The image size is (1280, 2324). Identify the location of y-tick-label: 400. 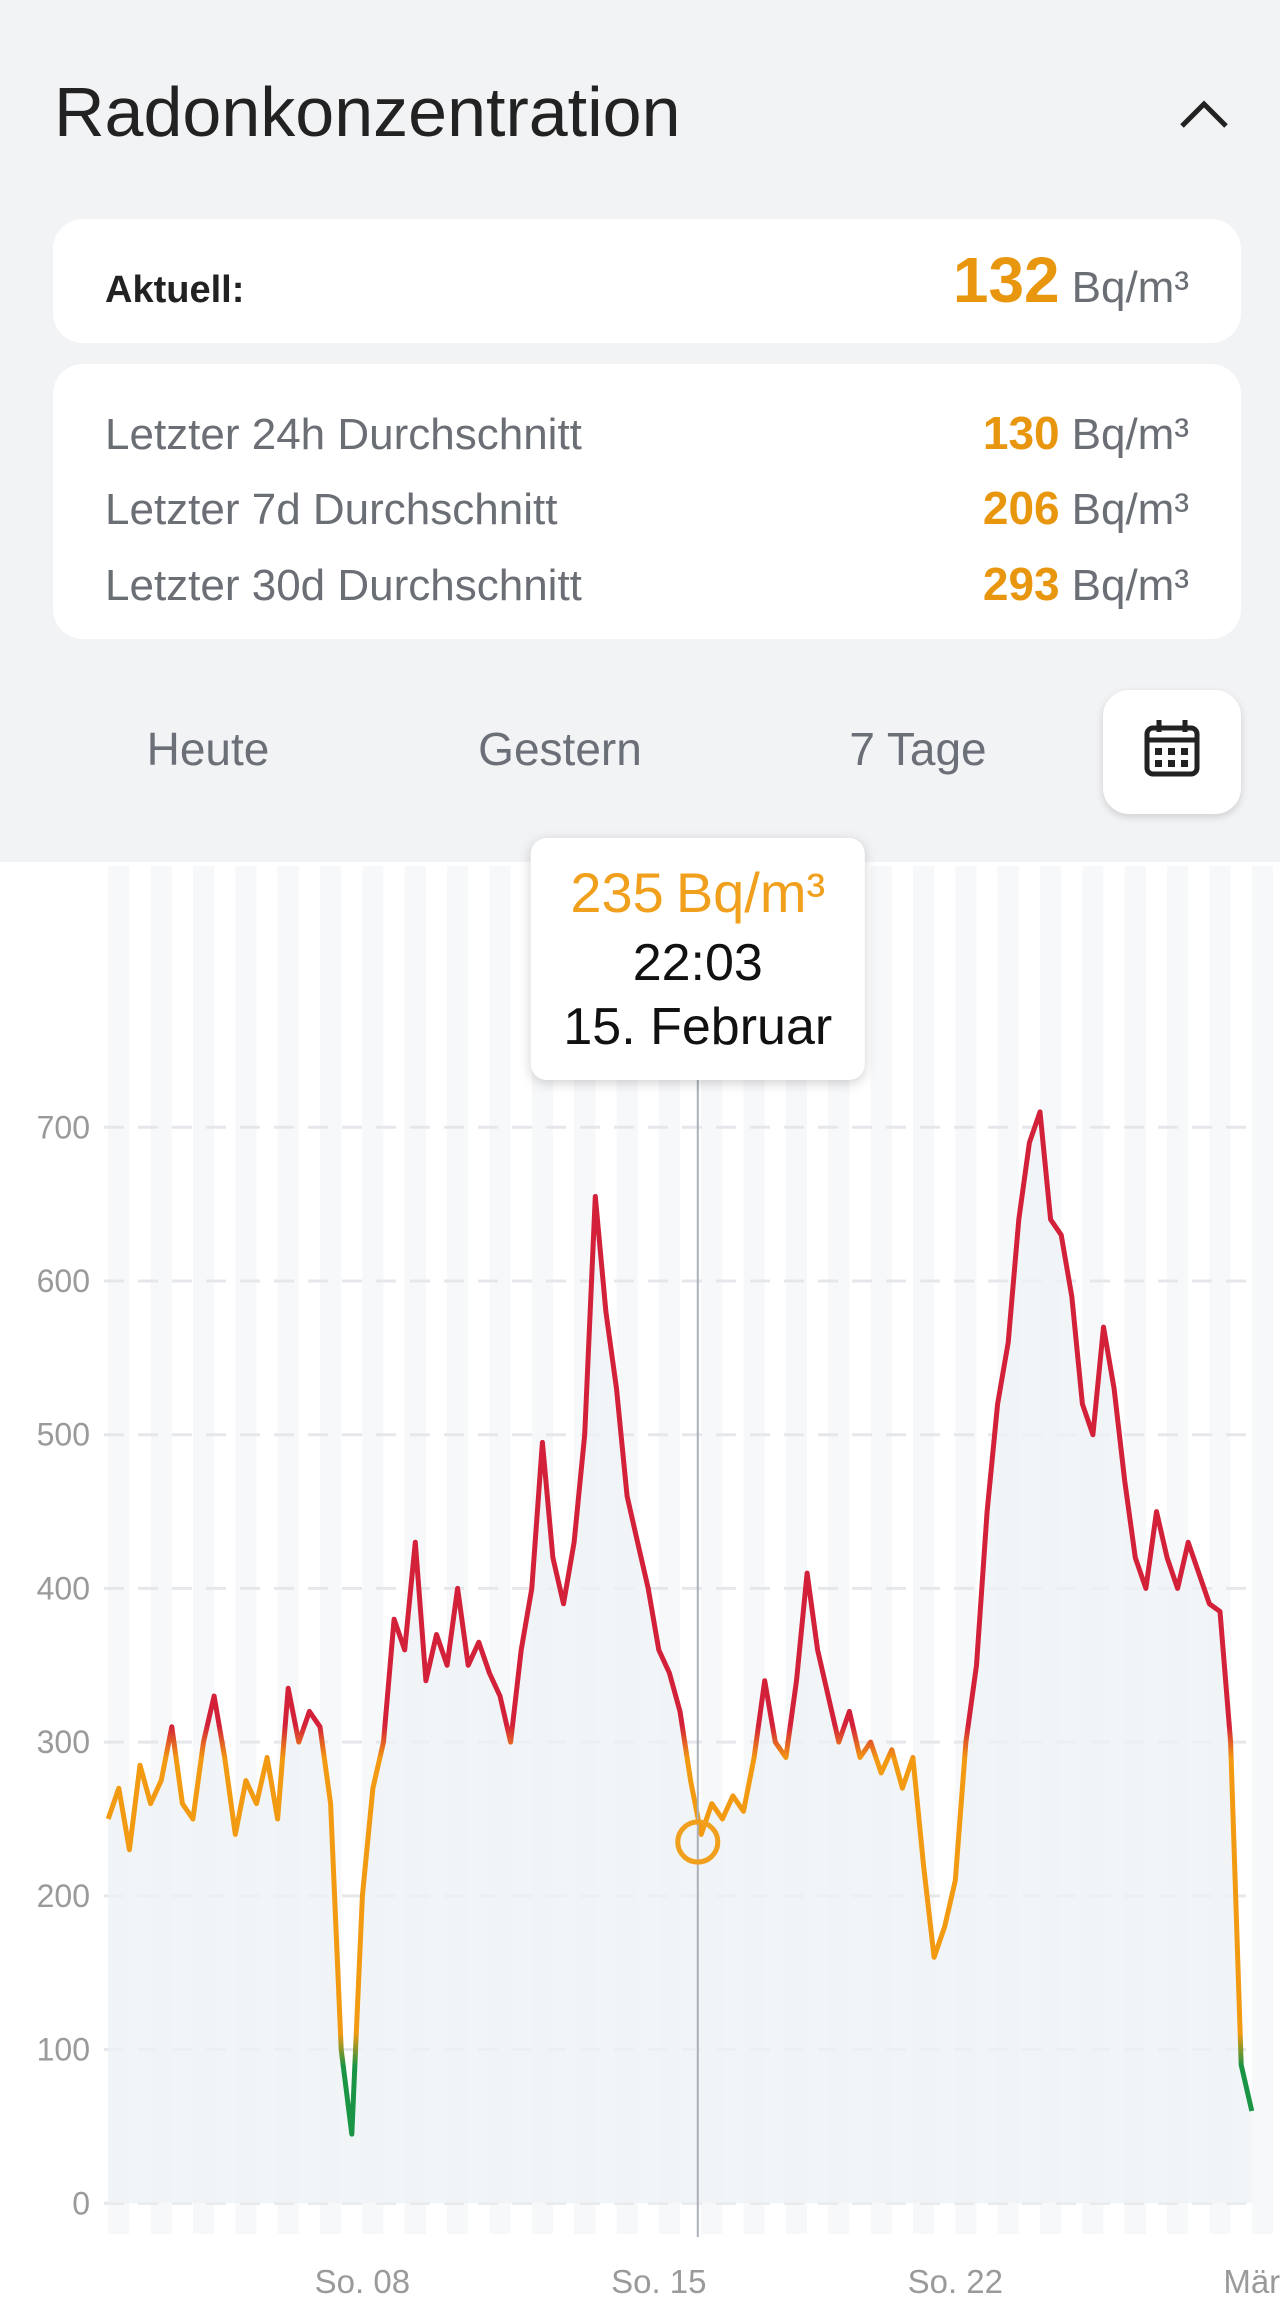
(63, 1588).